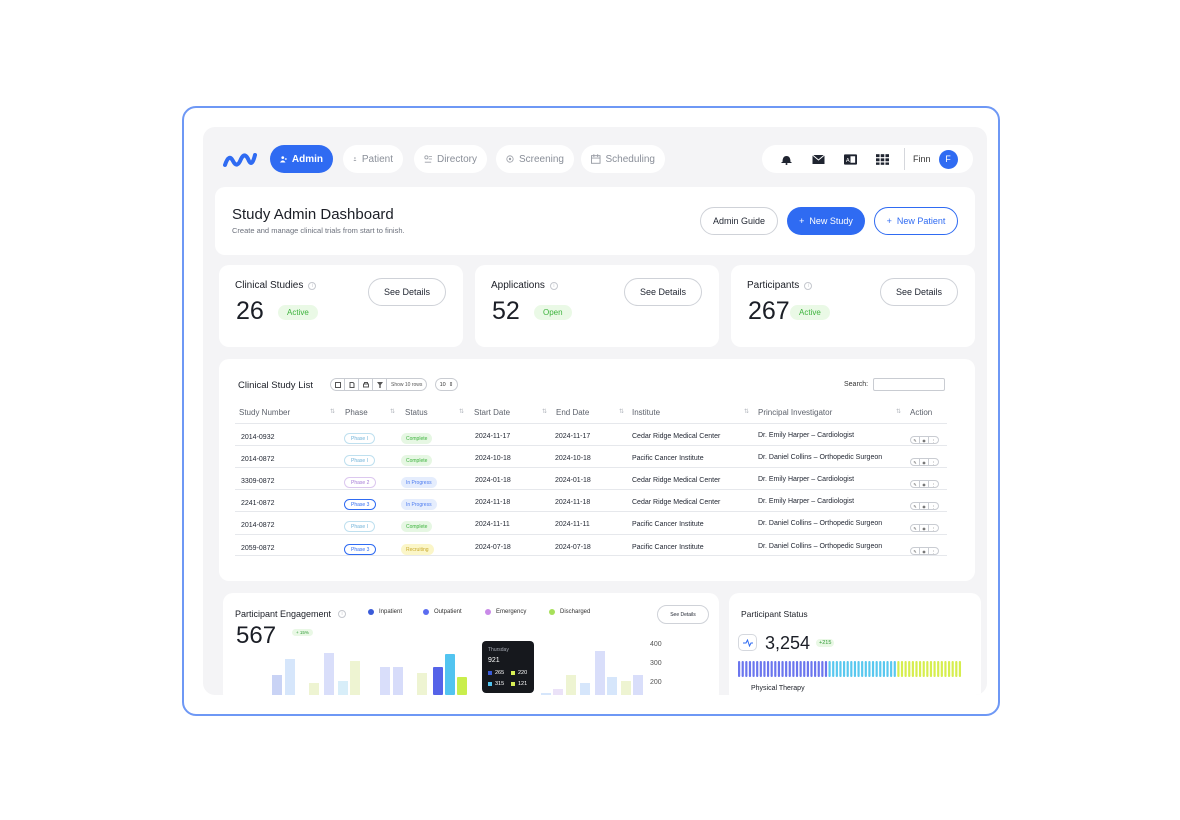  Describe the element at coordinates (948, 159) in the screenshot. I see `avatar: F` at that location.